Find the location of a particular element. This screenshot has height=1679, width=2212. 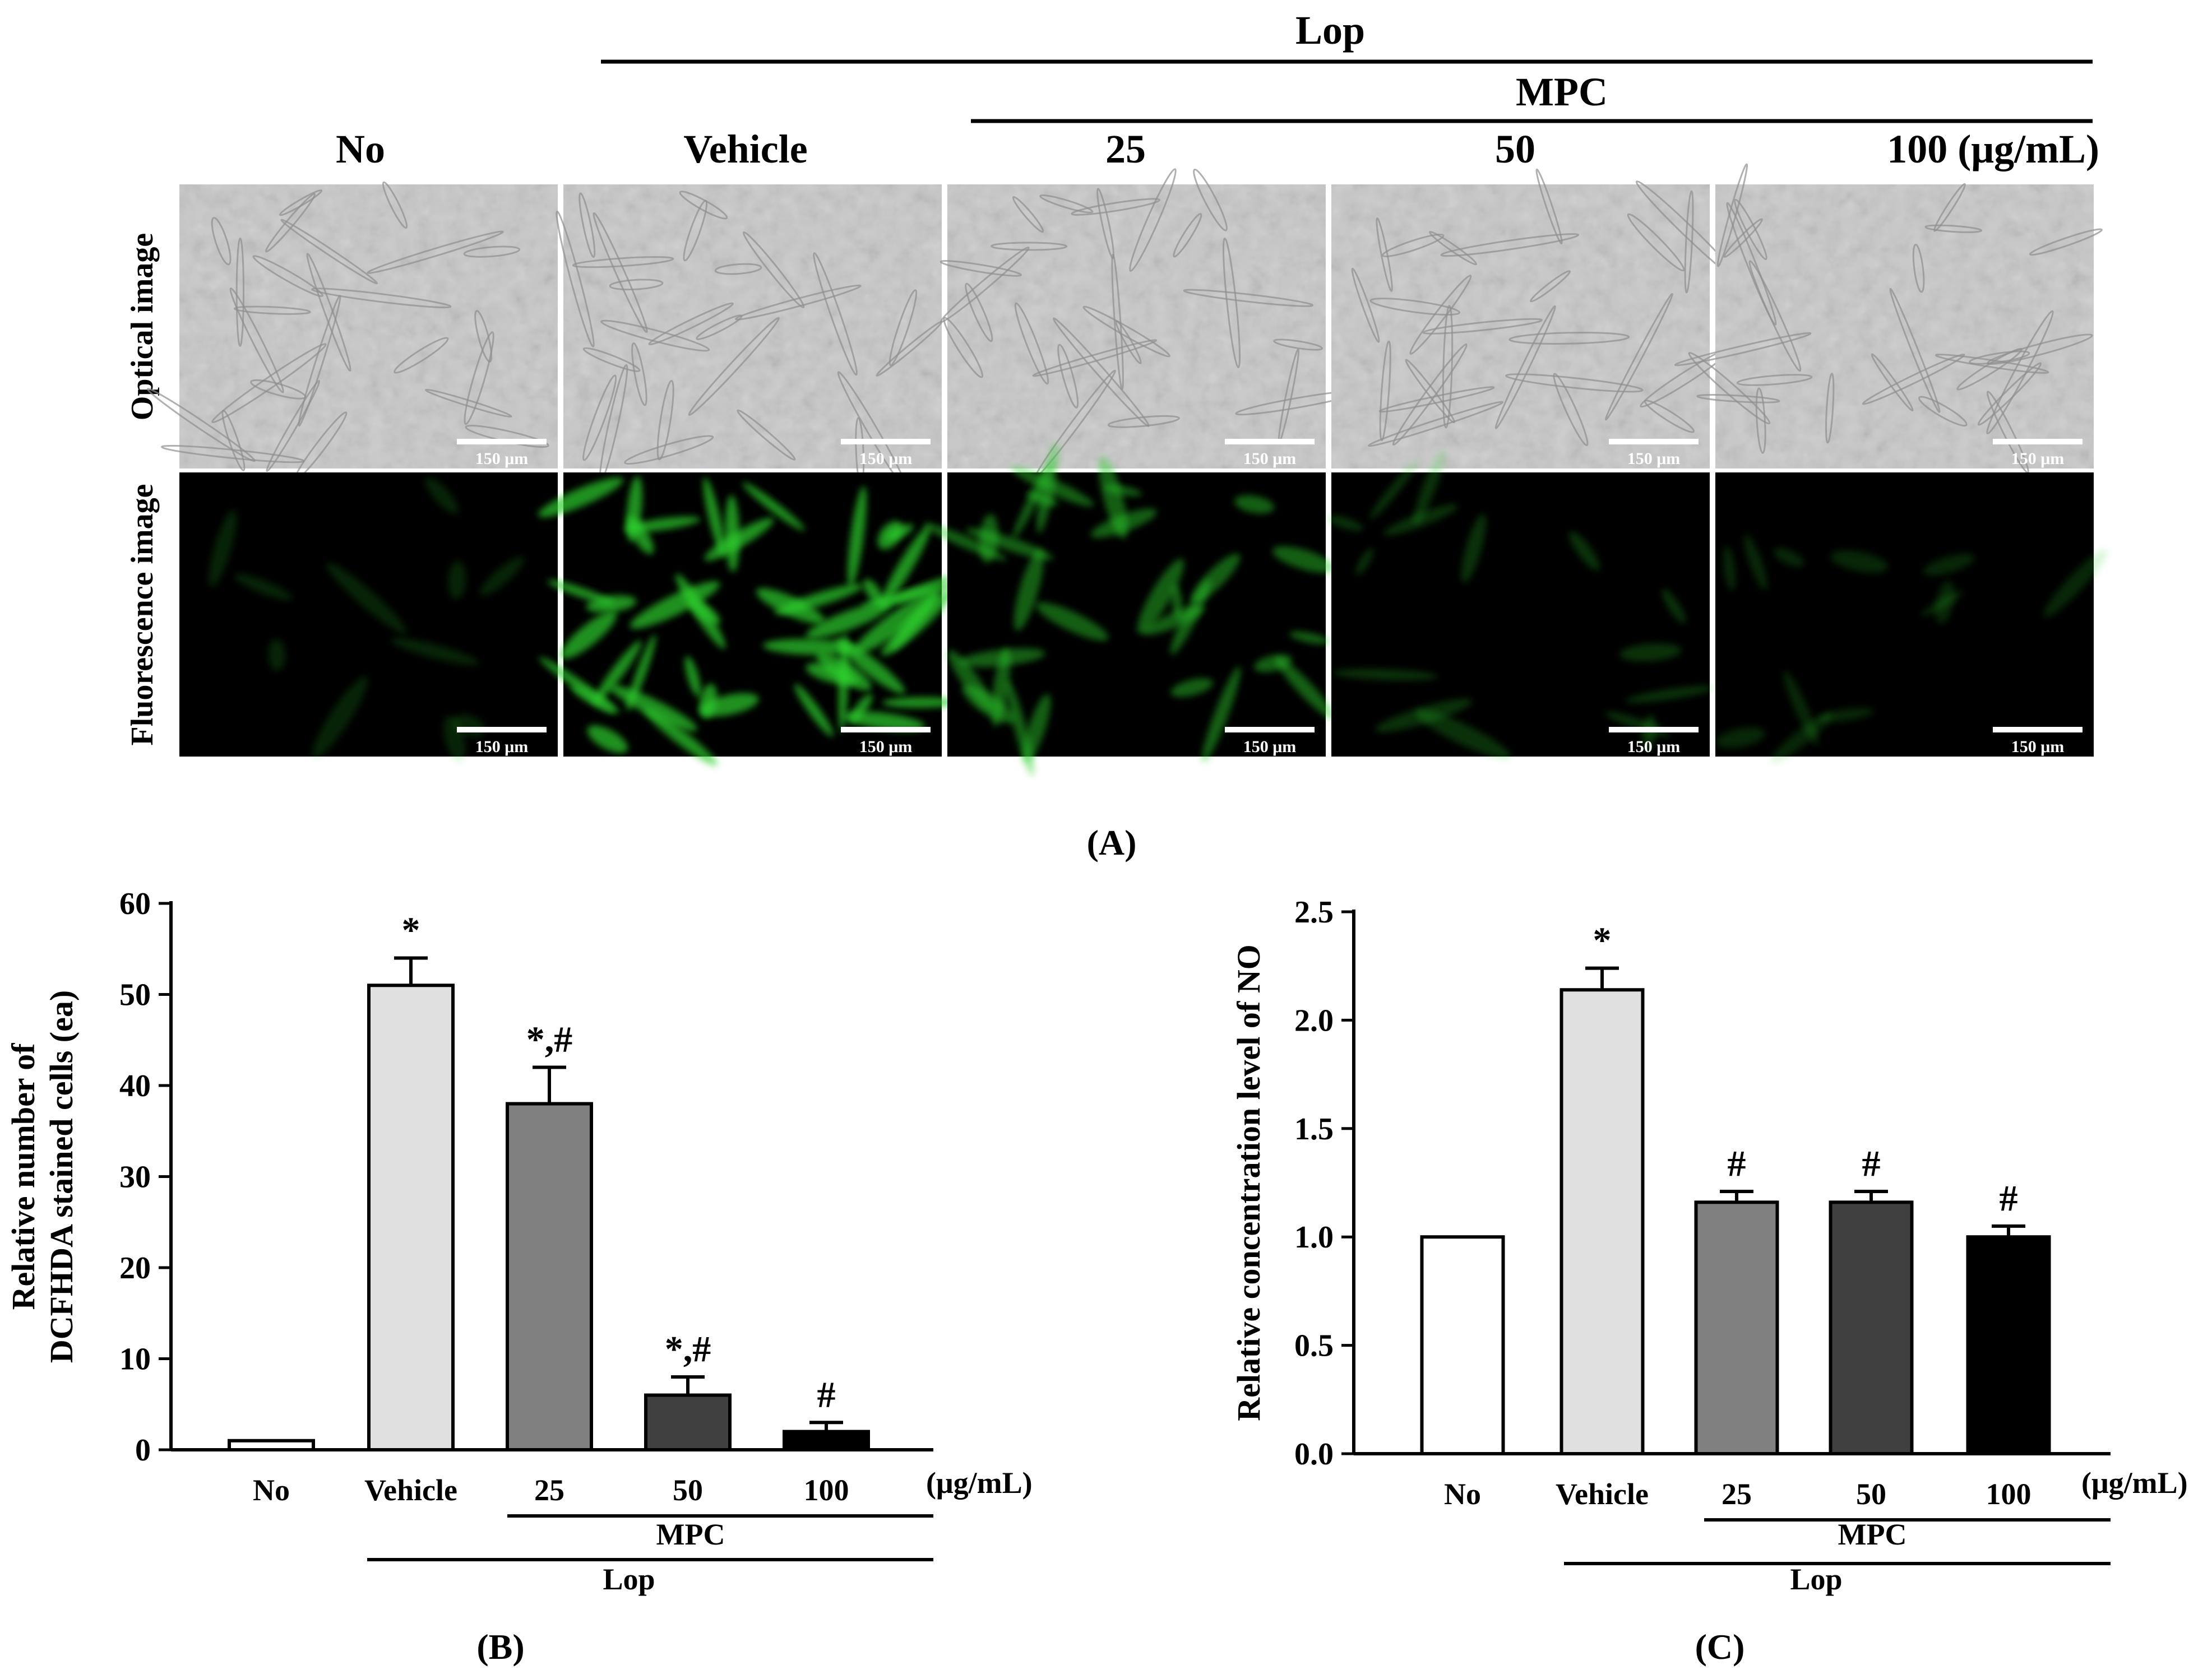

panel-a-label: (A) is located at coordinates (1112, 842).